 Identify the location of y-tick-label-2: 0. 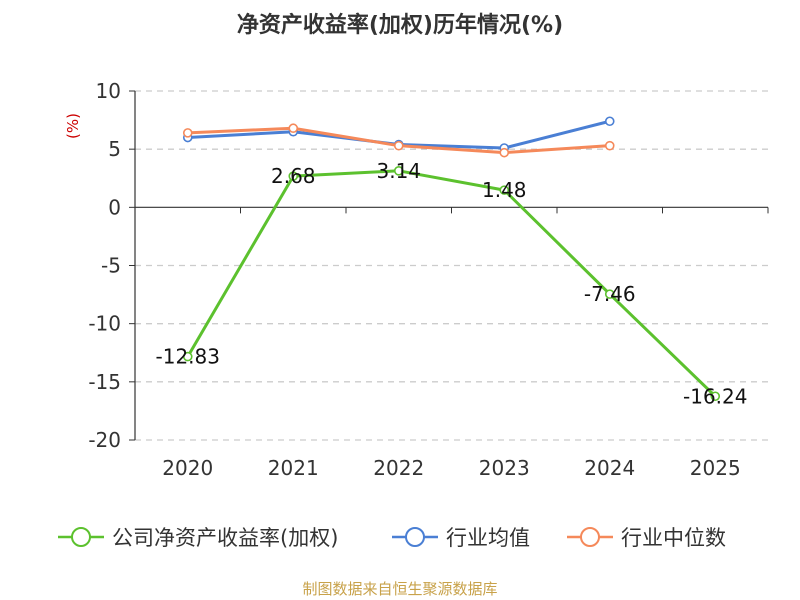
(114, 207).